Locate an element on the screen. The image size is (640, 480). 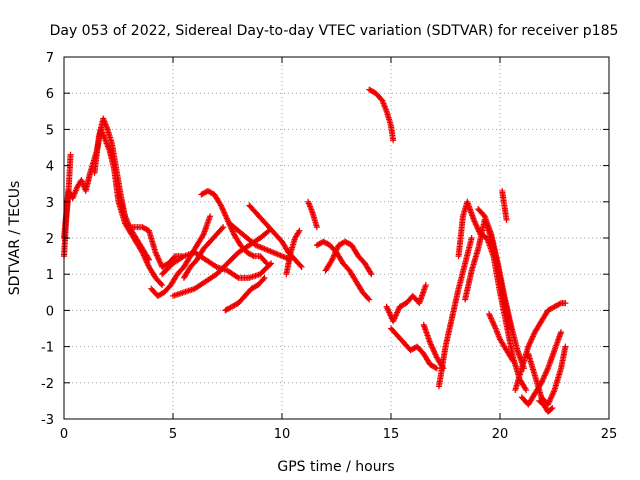
y-tick-label: -3 is located at coordinates (47, 420).